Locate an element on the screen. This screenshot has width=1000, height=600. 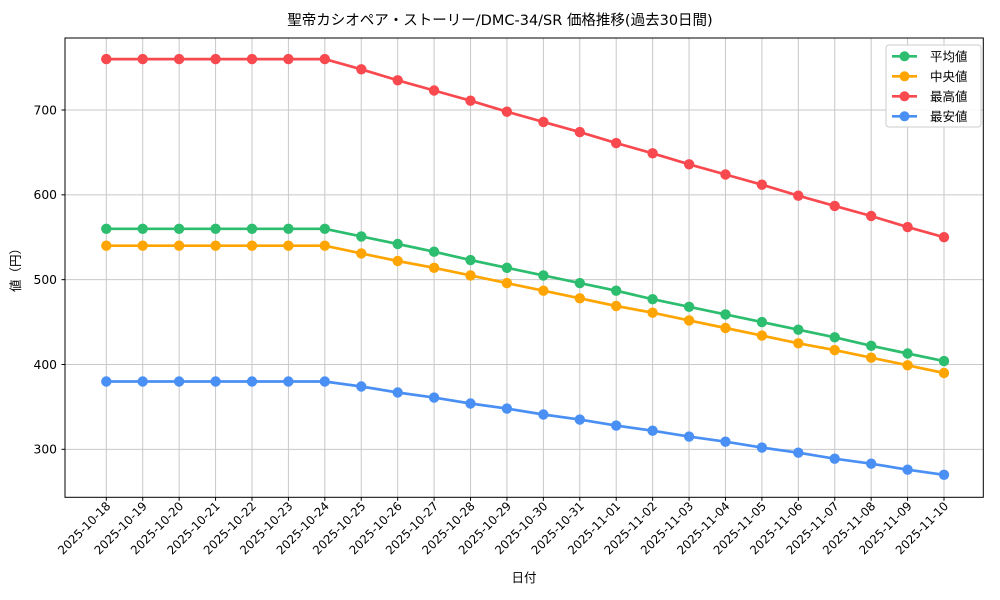
legend-label: 最安値 is located at coordinates (949, 116).